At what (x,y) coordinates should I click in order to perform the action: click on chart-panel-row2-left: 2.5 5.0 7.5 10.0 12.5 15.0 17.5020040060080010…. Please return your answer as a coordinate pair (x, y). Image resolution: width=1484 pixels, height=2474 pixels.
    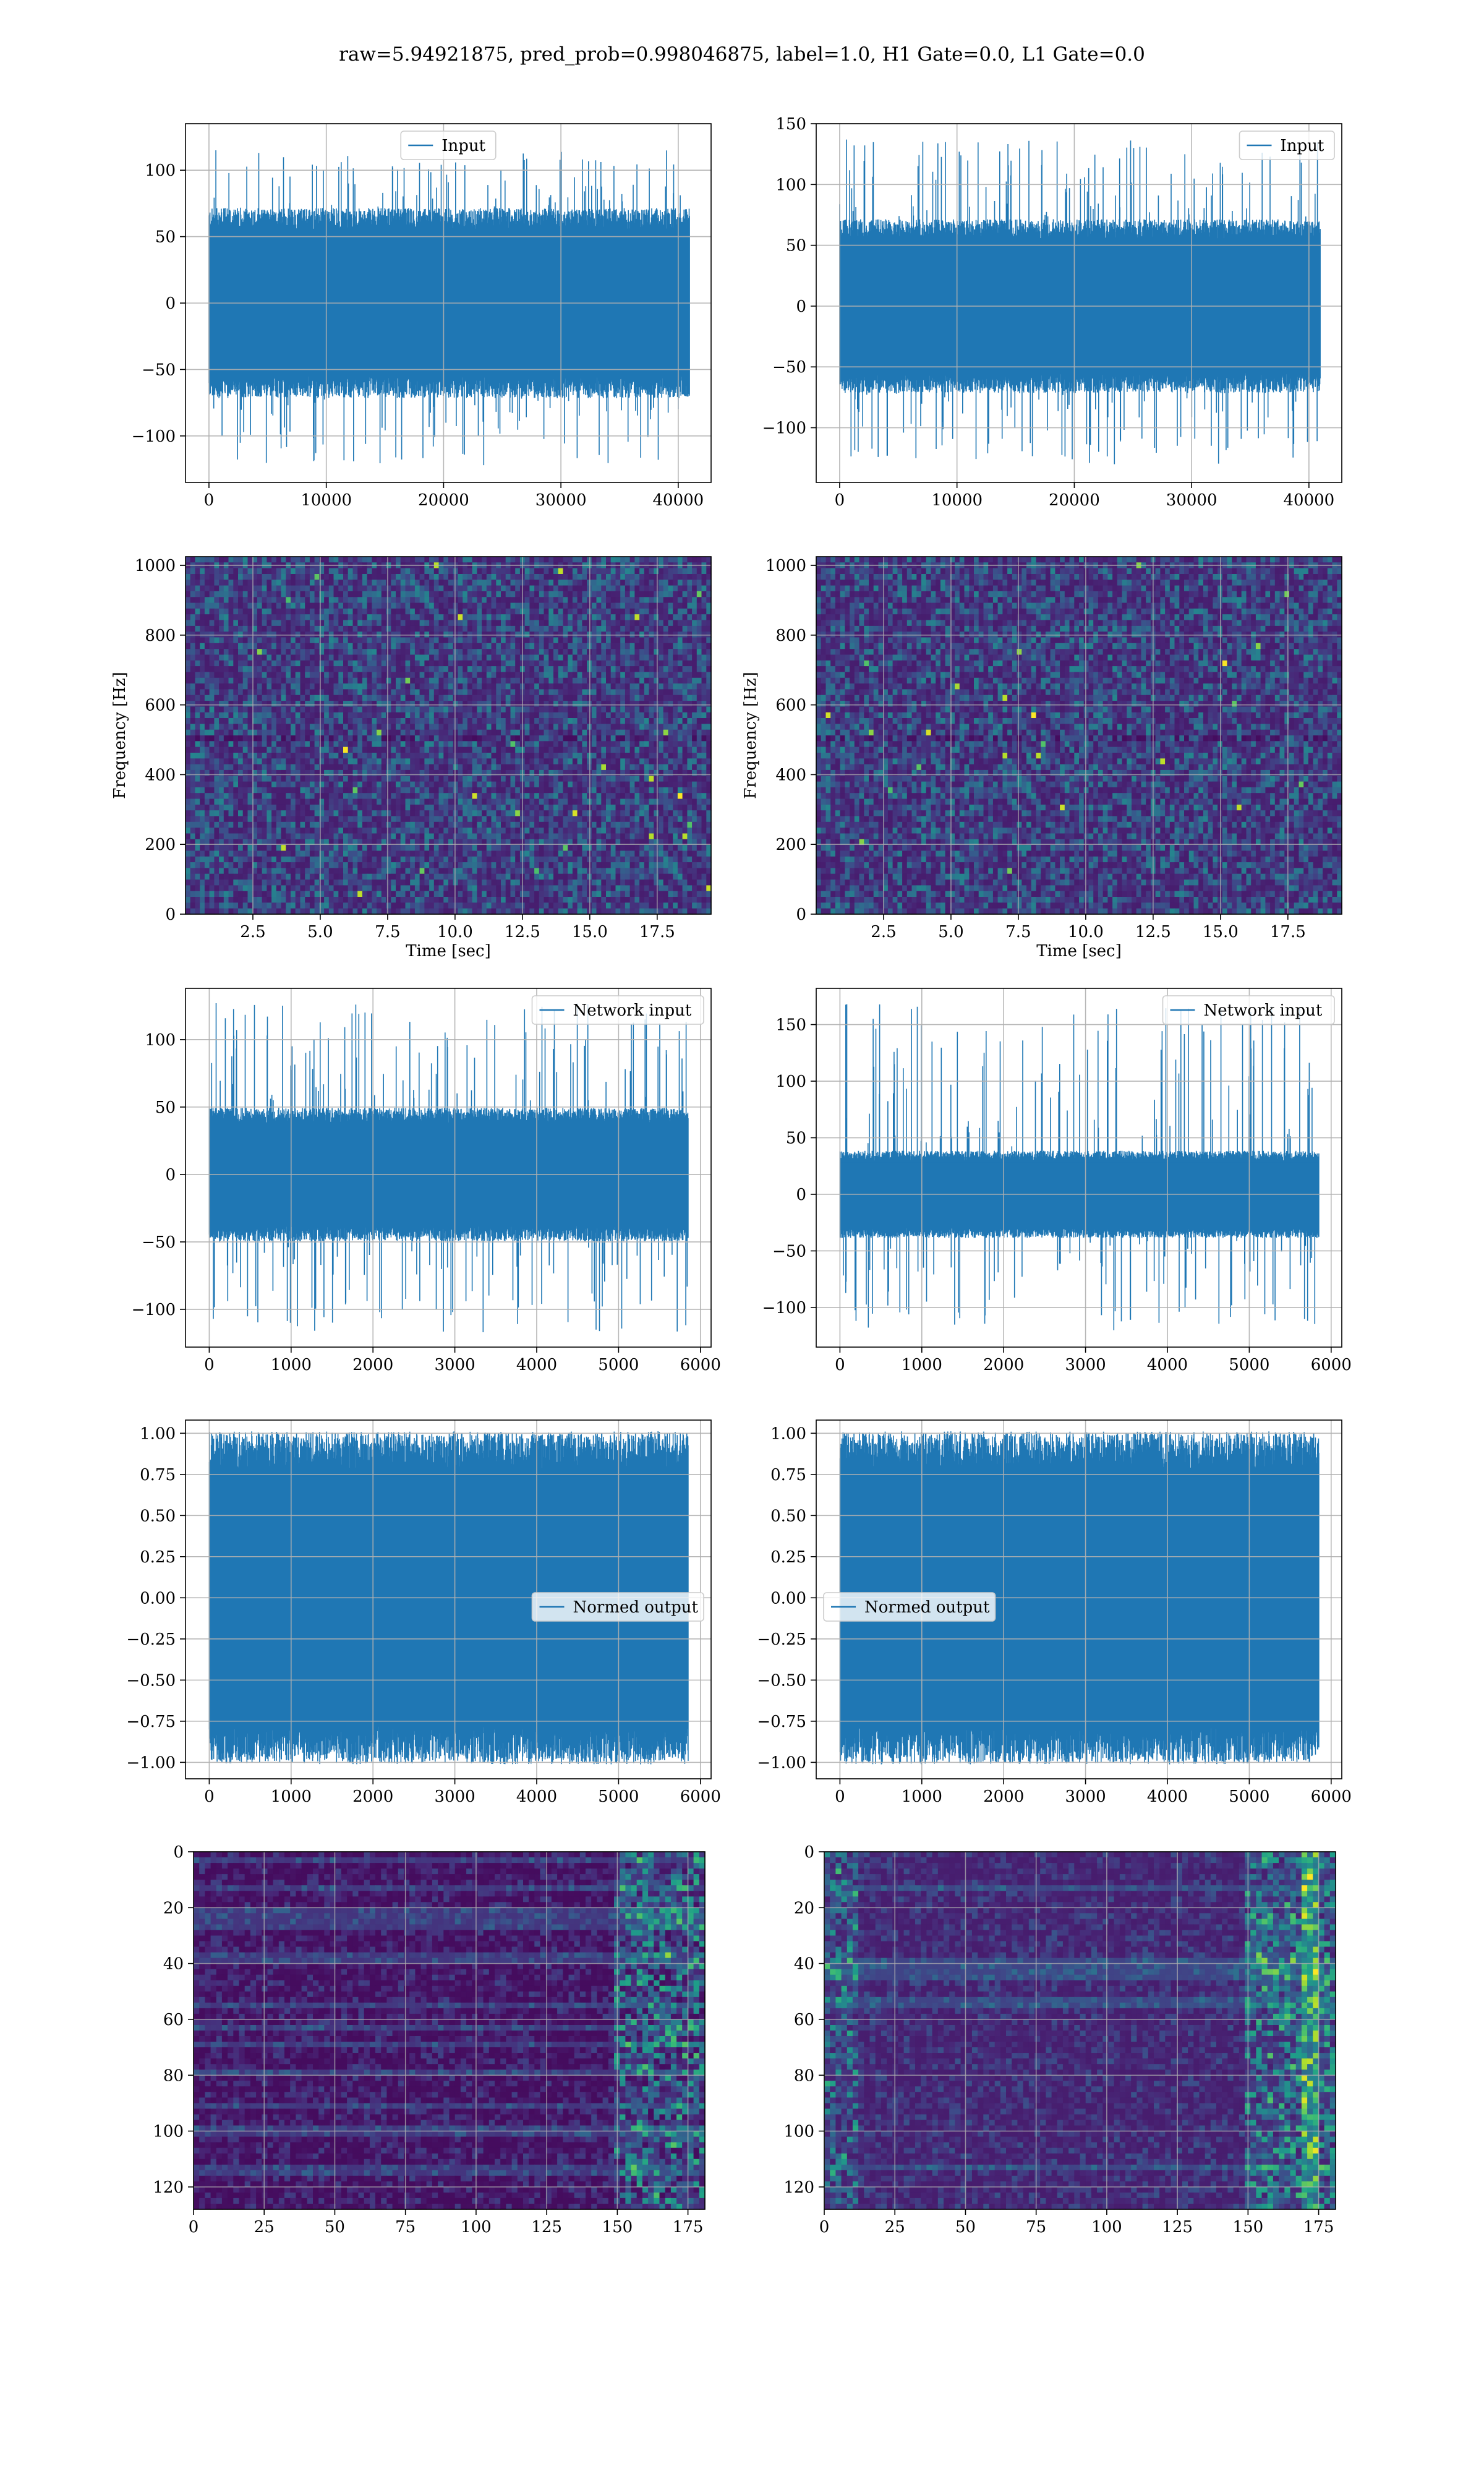
    Looking at the image, I should click on (411, 759).